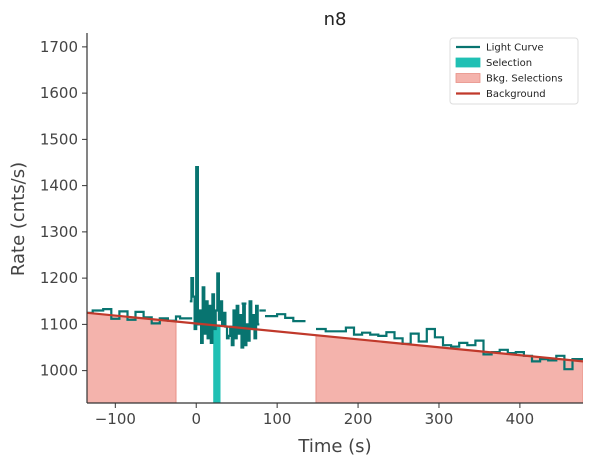  I want to click on background-model-line, so click(335, 337).